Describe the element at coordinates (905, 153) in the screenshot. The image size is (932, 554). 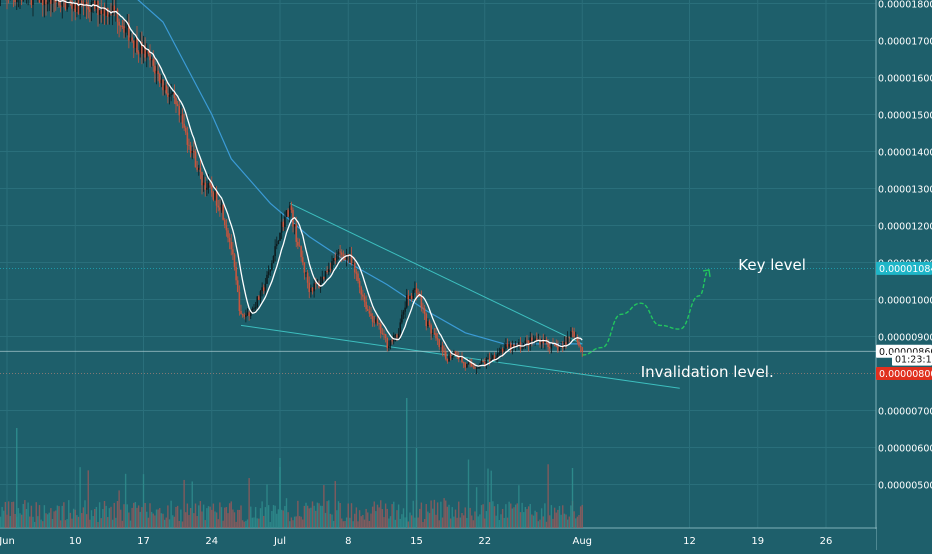
I see `price-tick-label: 0.00001400` at that location.